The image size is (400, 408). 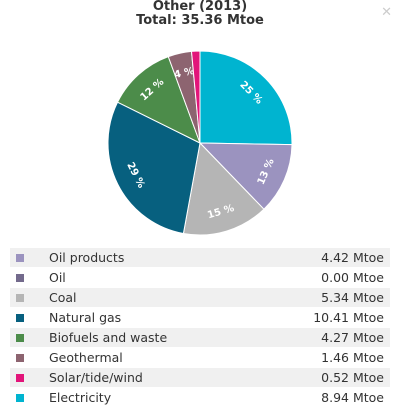 I want to click on pie-slice-solar-tide-wind, so click(x=195, y=97).